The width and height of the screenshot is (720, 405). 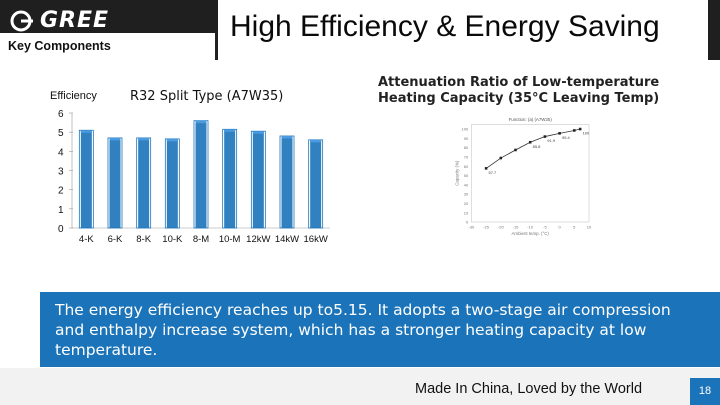 I want to click on x-tick-label: -15, so click(x=516, y=226).